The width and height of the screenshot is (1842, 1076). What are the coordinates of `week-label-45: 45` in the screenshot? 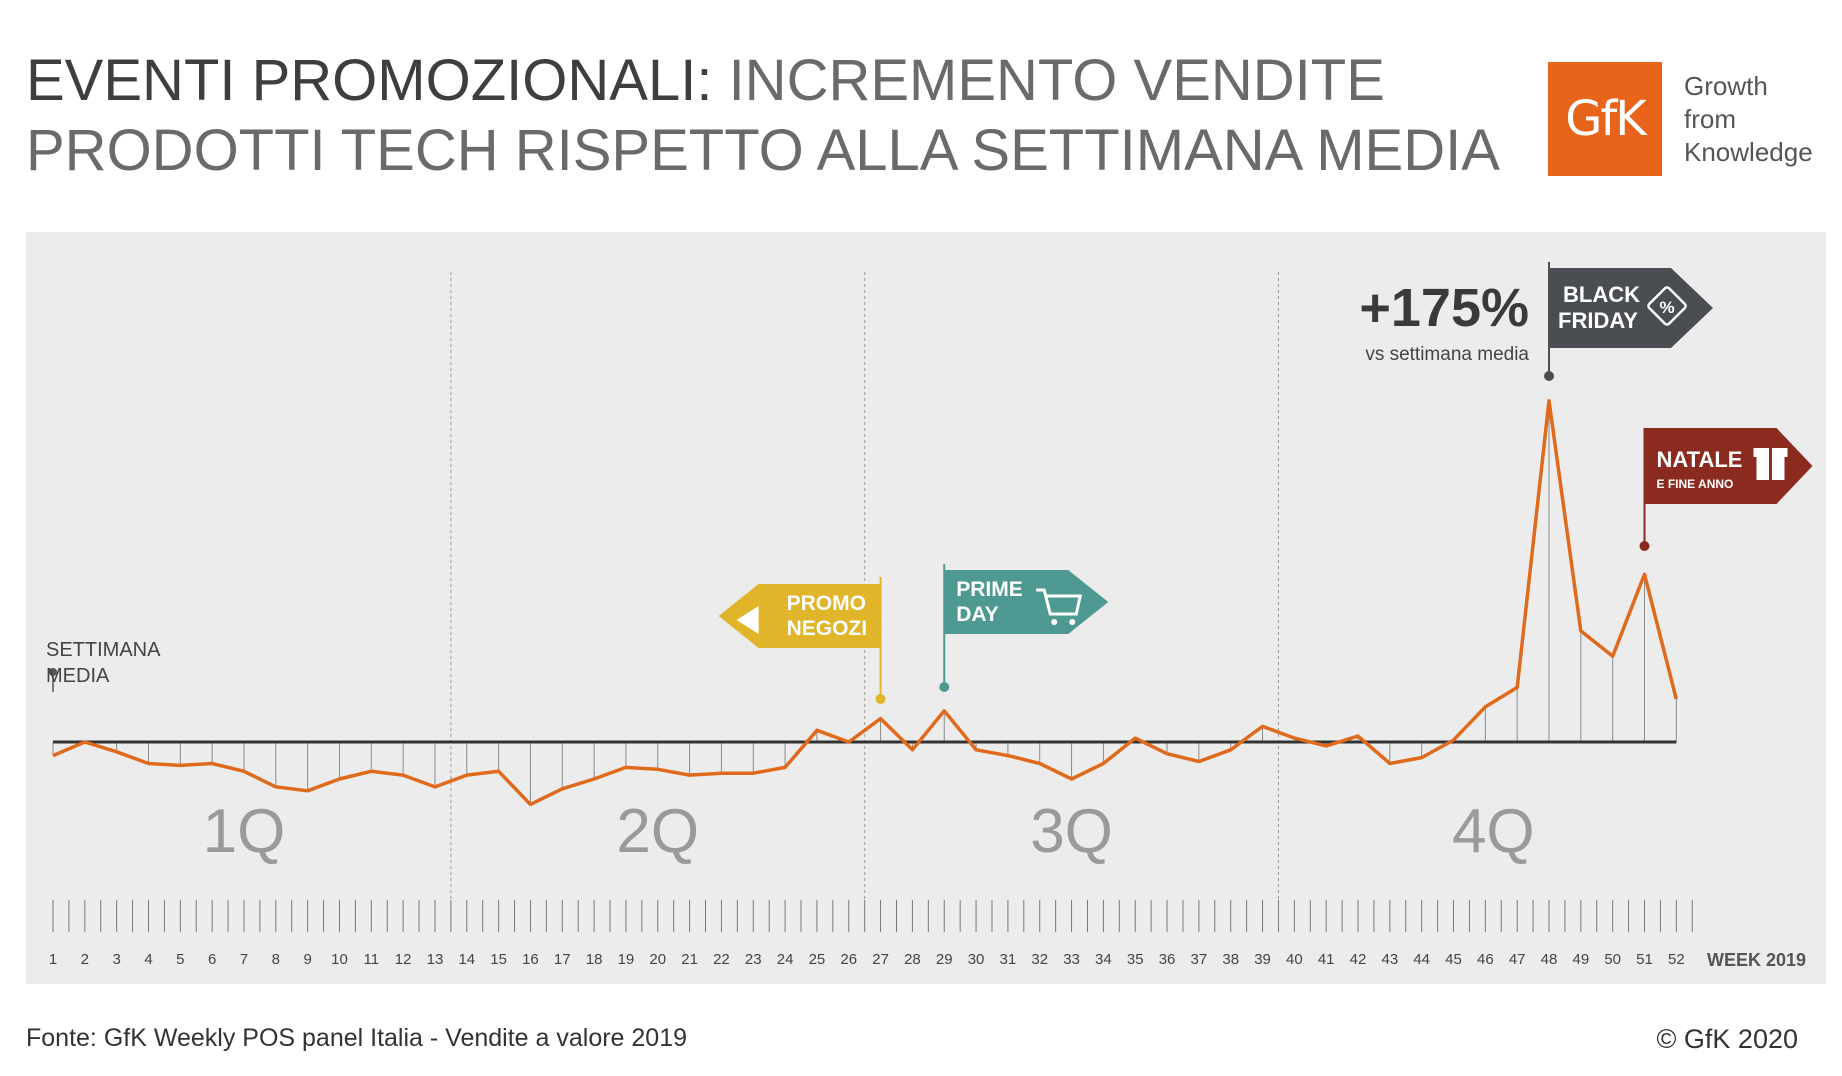 It's located at (1453, 959).